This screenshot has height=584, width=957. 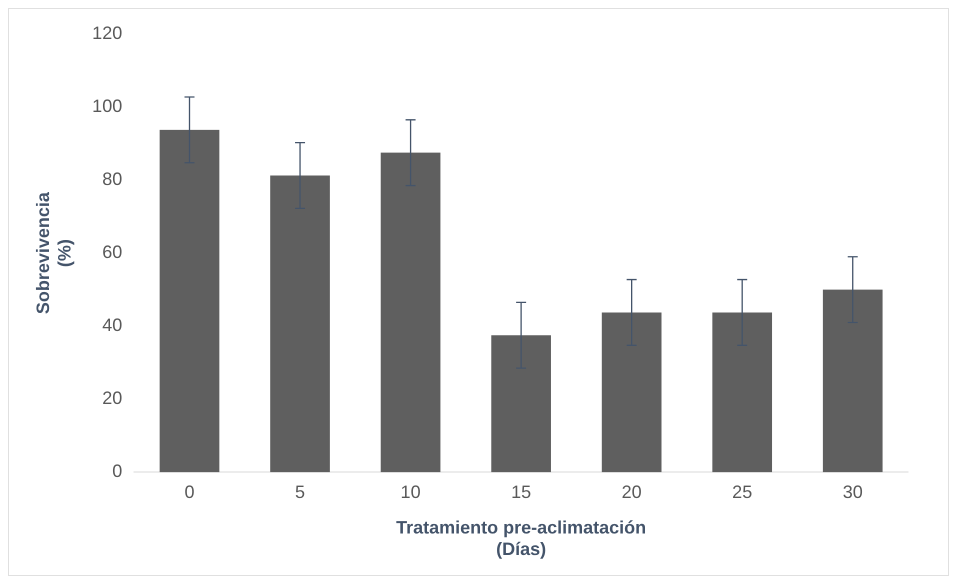 What do you see at coordinates (742, 492) in the screenshot?
I see `x-tick-label: 25` at bounding box center [742, 492].